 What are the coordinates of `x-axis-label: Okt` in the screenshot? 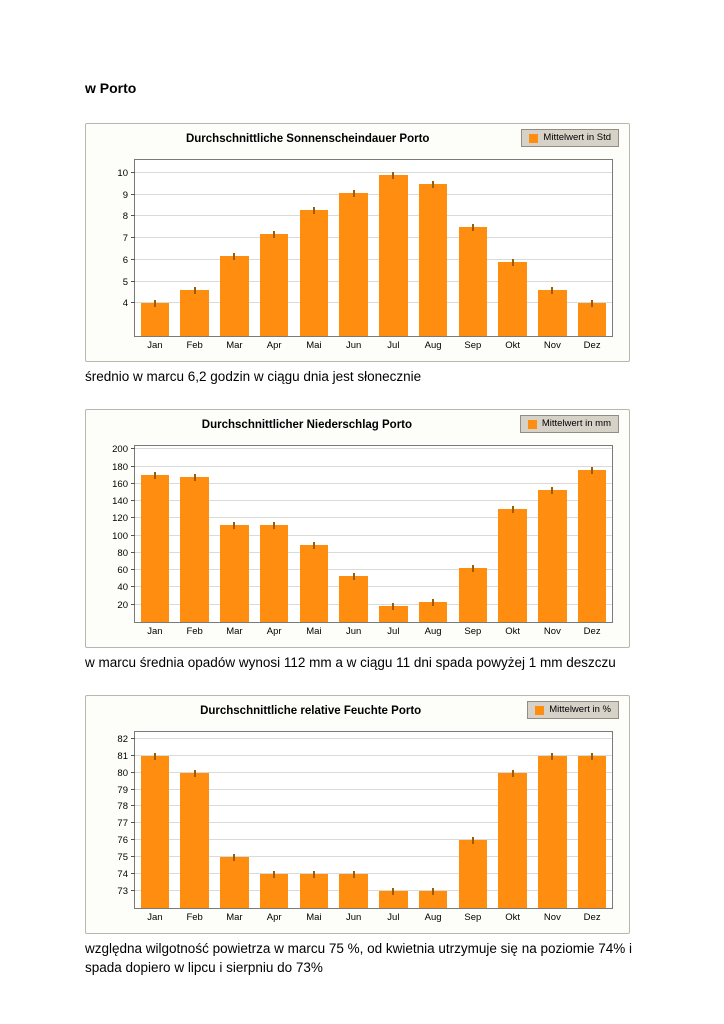 It's located at (513, 345).